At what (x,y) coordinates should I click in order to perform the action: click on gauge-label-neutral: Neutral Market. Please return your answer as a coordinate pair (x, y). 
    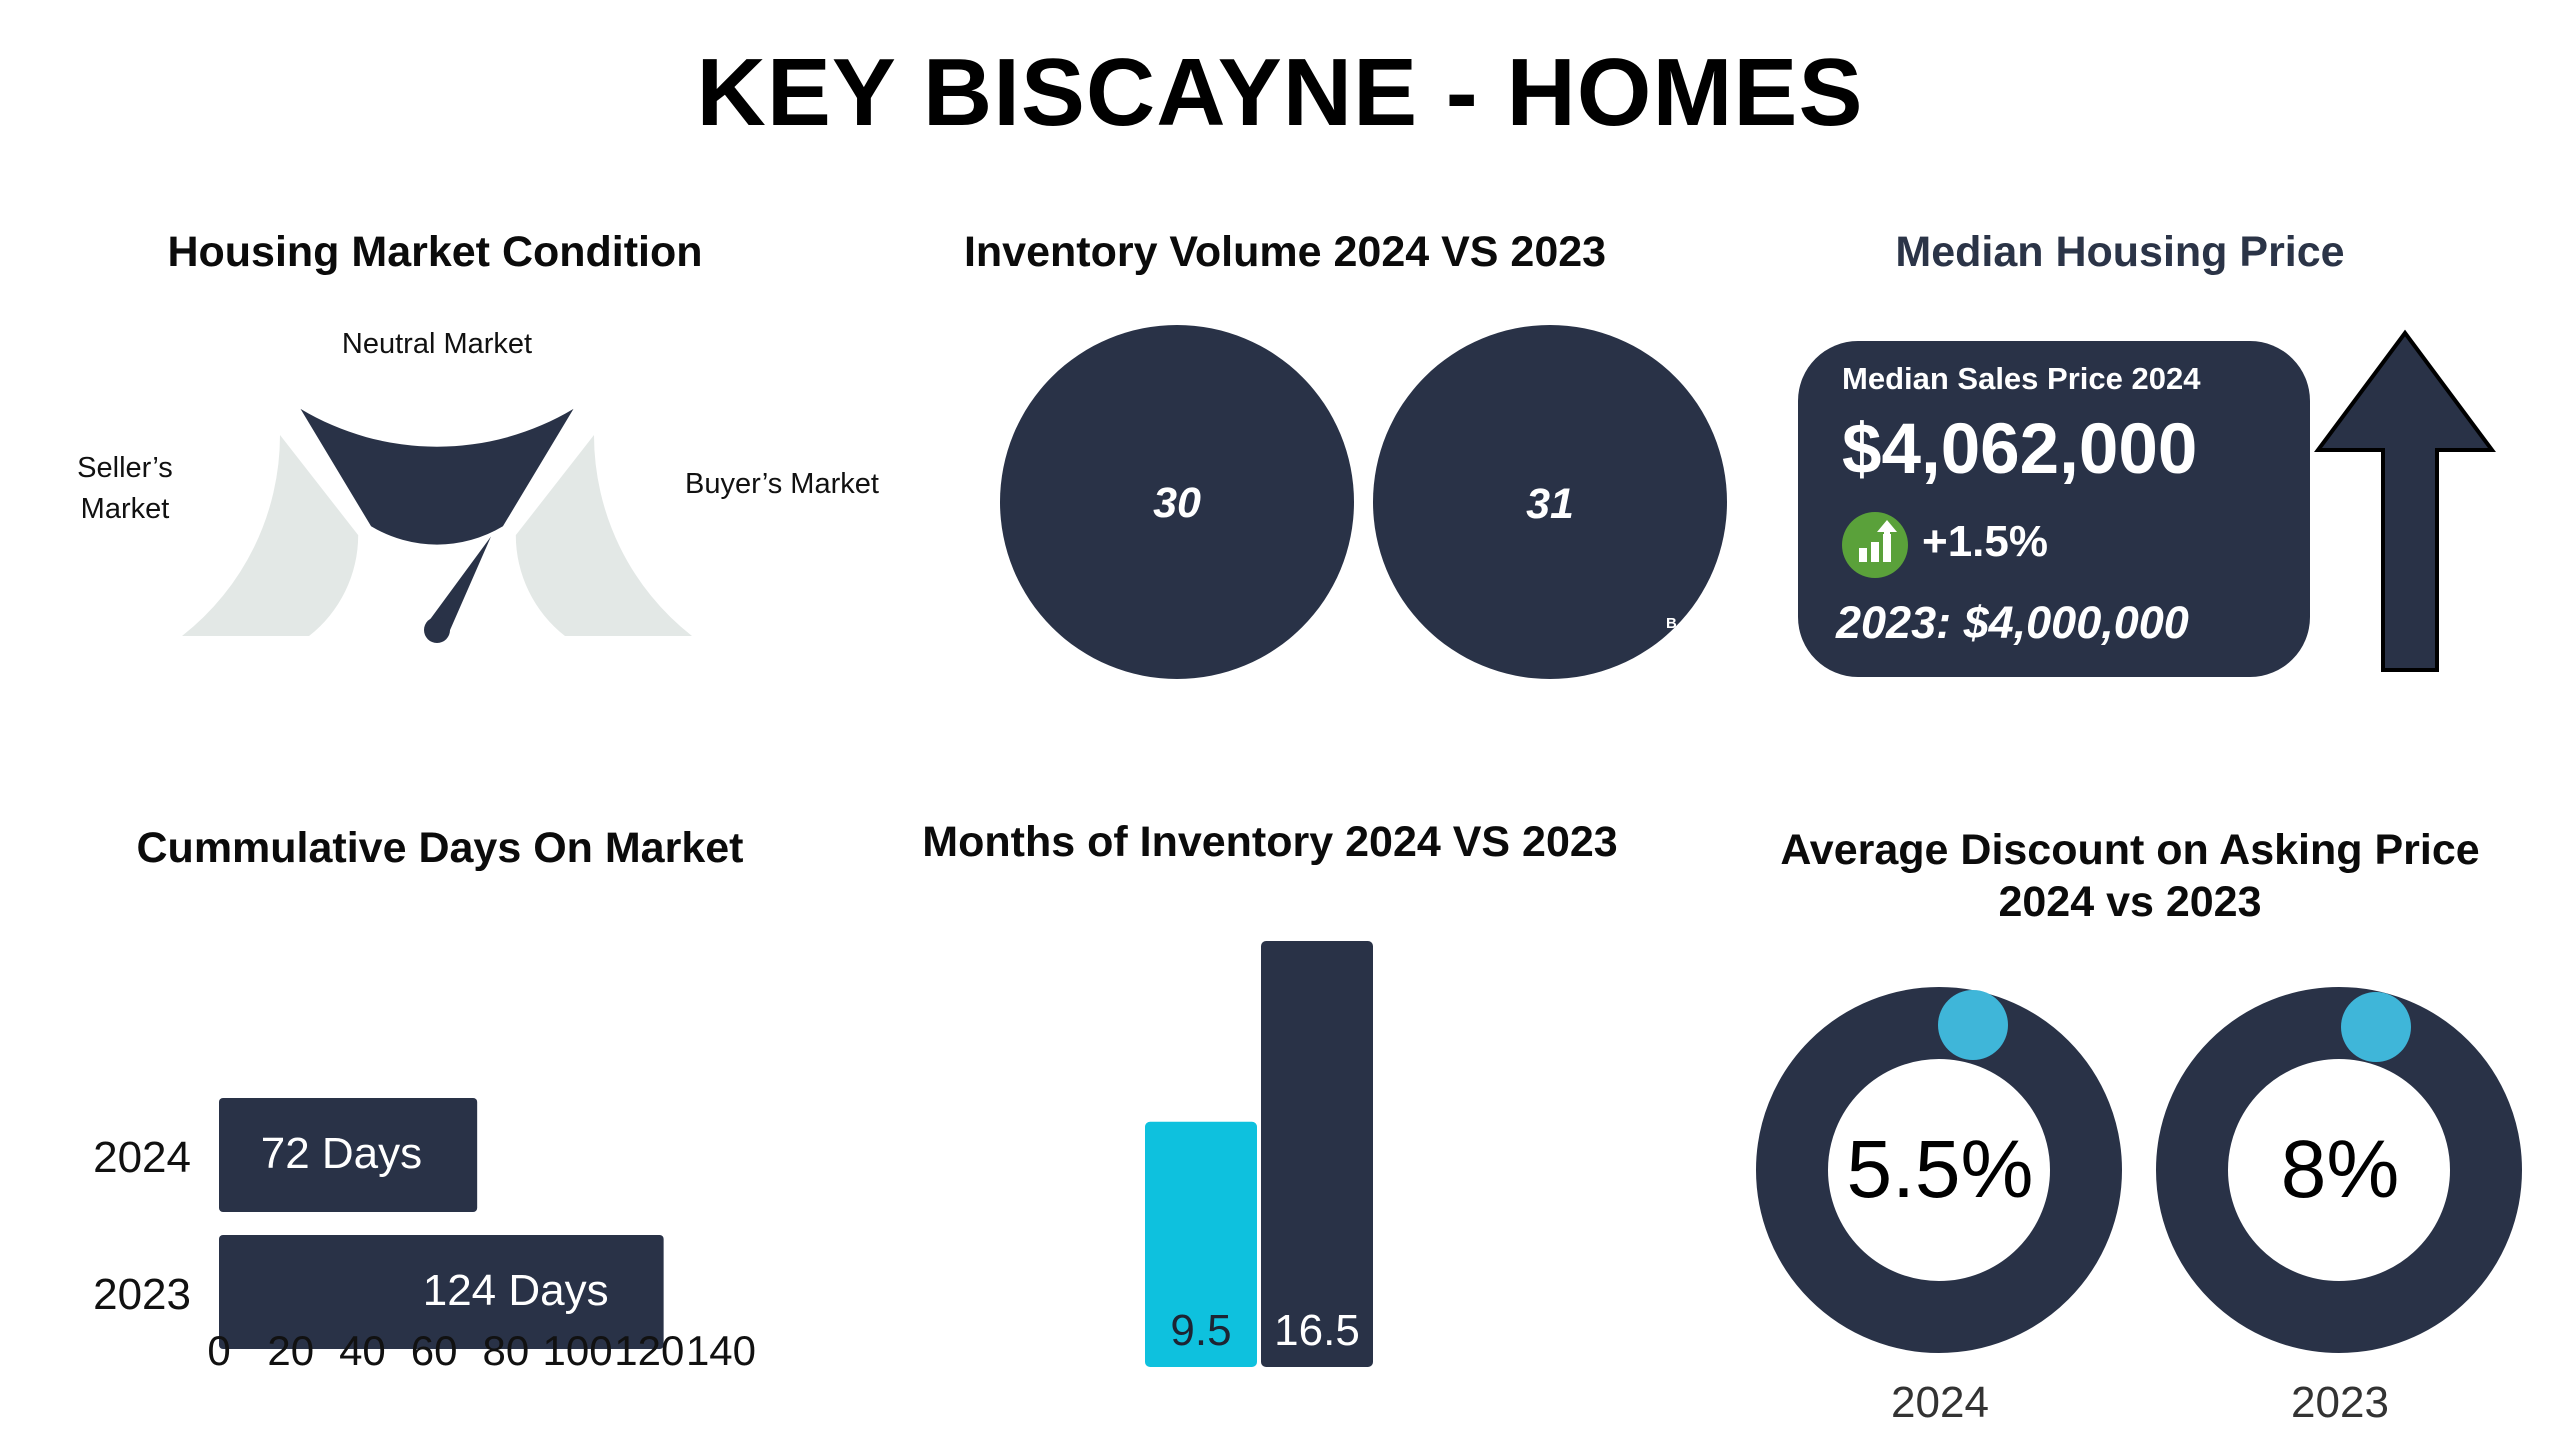
    Looking at the image, I should click on (437, 344).